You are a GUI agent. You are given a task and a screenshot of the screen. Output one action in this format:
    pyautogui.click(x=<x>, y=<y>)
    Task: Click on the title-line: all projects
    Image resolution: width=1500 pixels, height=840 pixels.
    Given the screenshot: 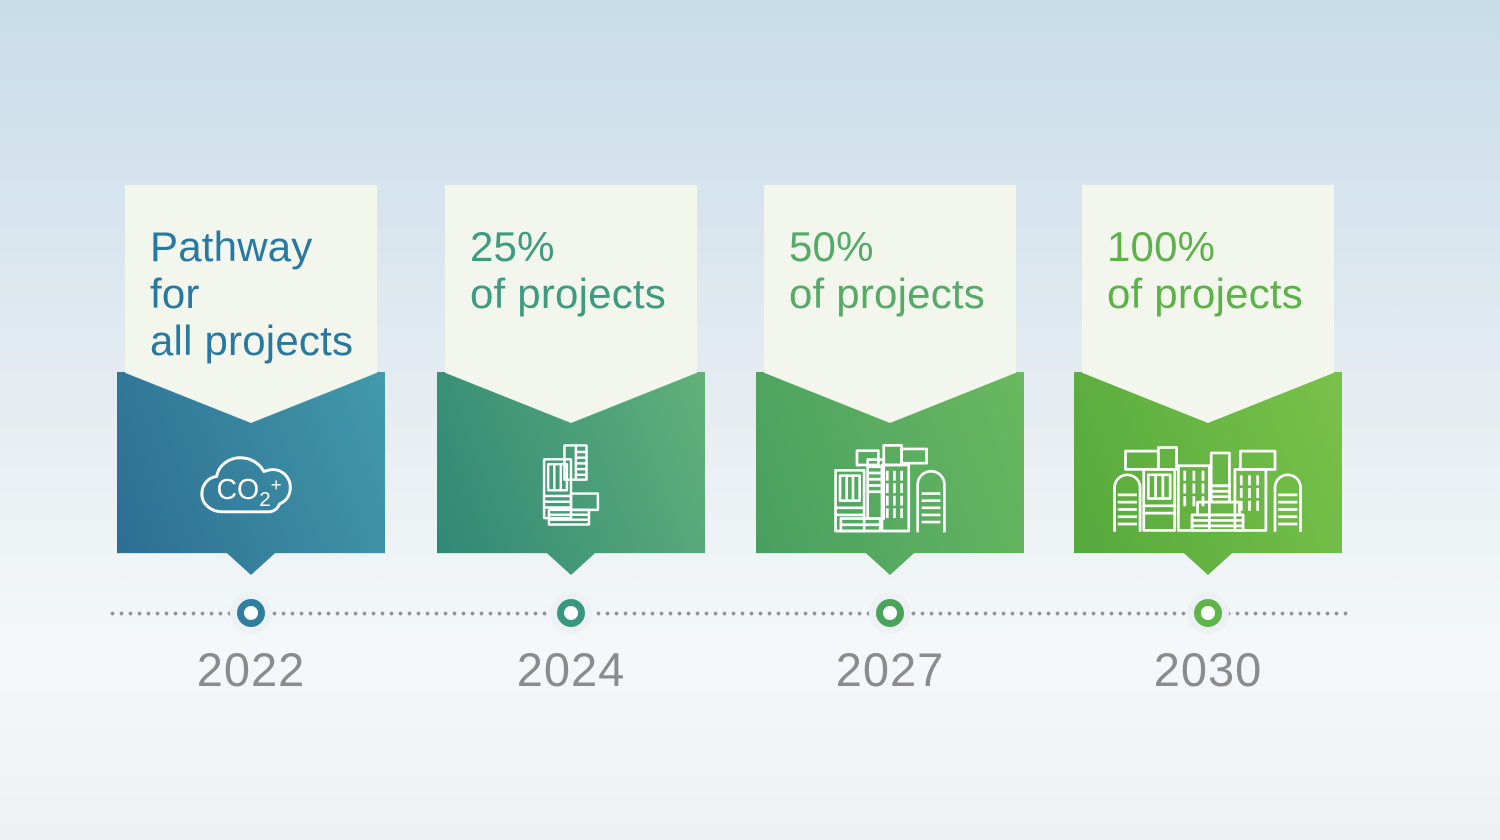 What is the action you would take?
    pyautogui.click(x=252, y=340)
    